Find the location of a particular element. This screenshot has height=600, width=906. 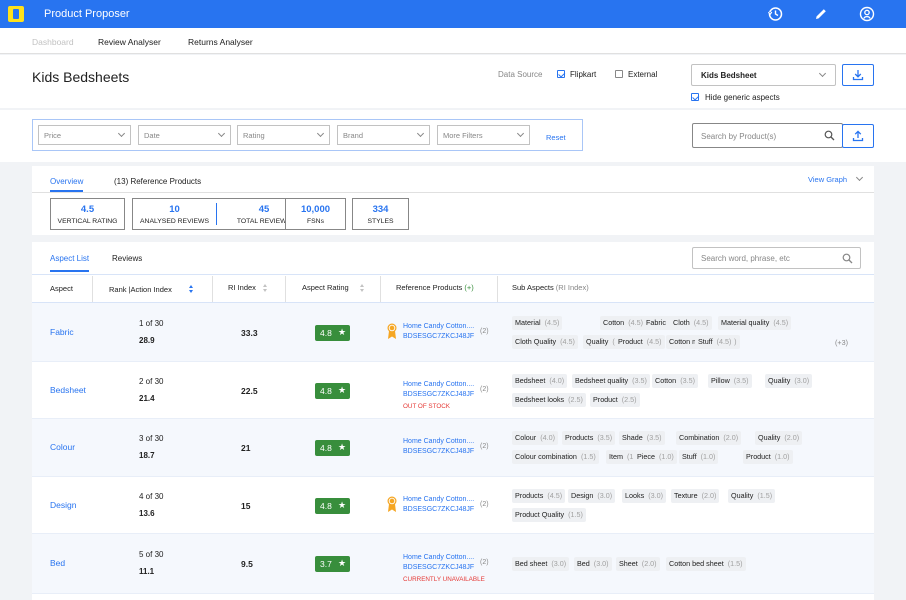

aspect-rating-value: 3.7 is located at coordinates (326, 564).